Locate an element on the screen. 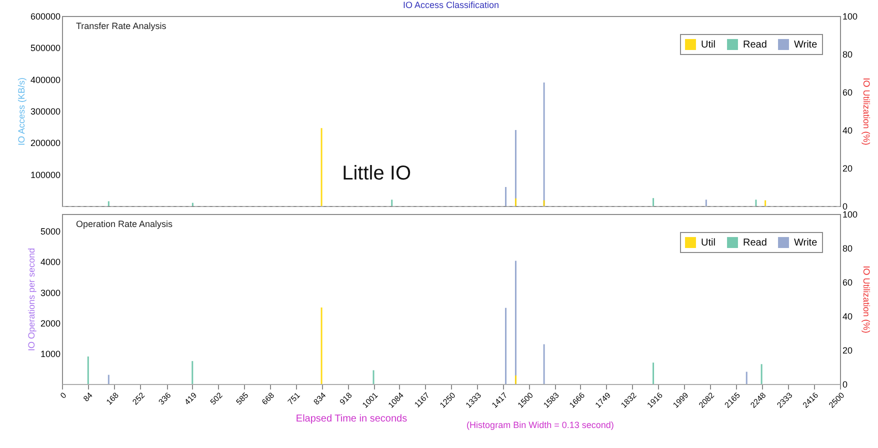 The image size is (878, 448). y-tick-label: 300000 is located at coordinates (45, 111).